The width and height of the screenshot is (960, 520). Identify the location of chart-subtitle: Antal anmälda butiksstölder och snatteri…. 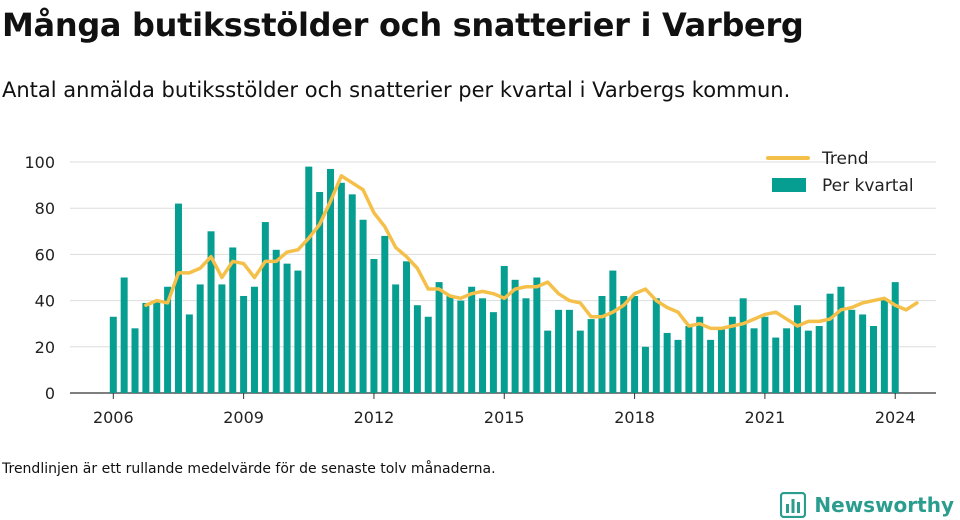
(396, 90).